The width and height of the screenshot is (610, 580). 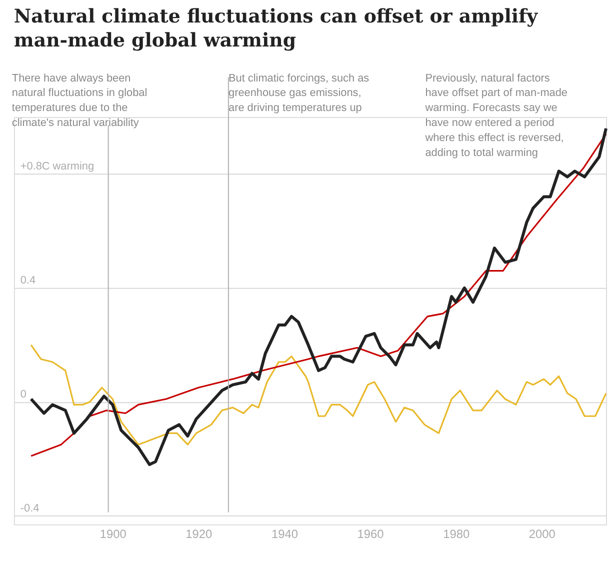 I want to click on x-tick-label: 2000, so click(x=542, y=533).